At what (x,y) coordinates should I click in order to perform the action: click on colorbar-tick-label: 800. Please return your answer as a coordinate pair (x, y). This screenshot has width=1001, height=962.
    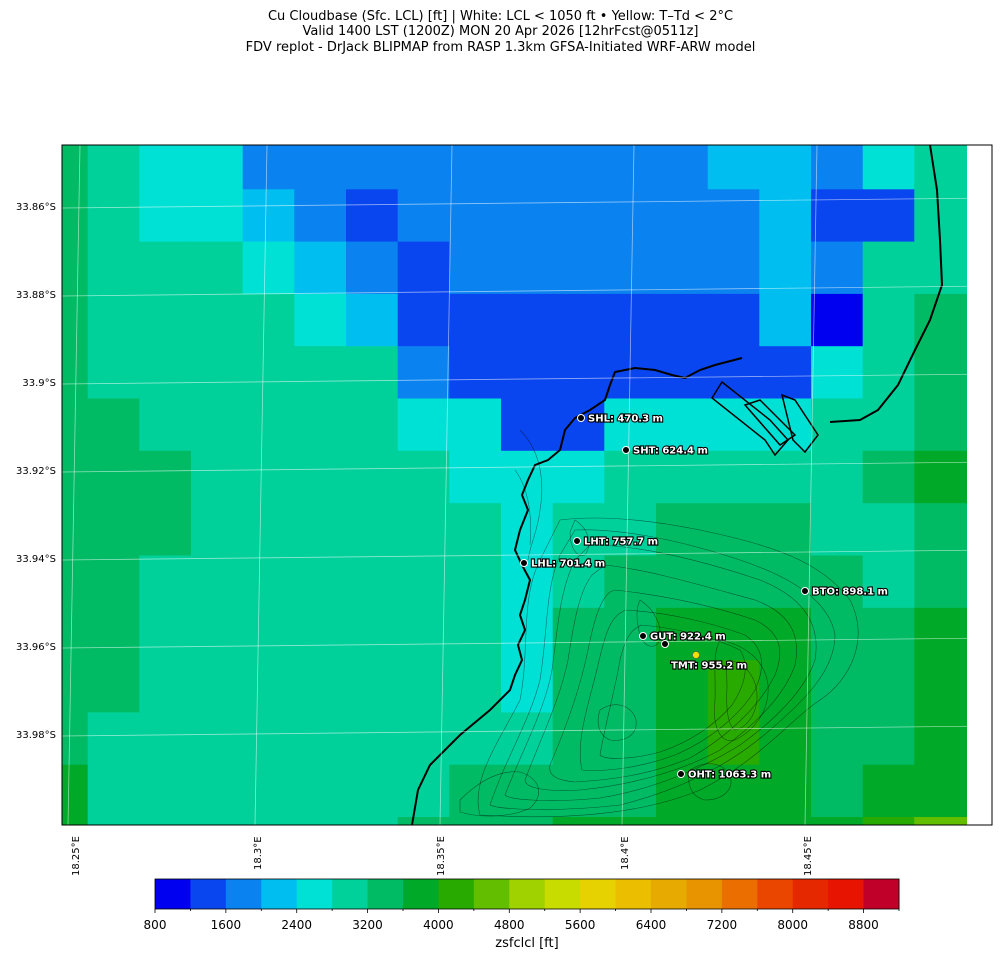
    Looking at the image, I should click on (155, 925).